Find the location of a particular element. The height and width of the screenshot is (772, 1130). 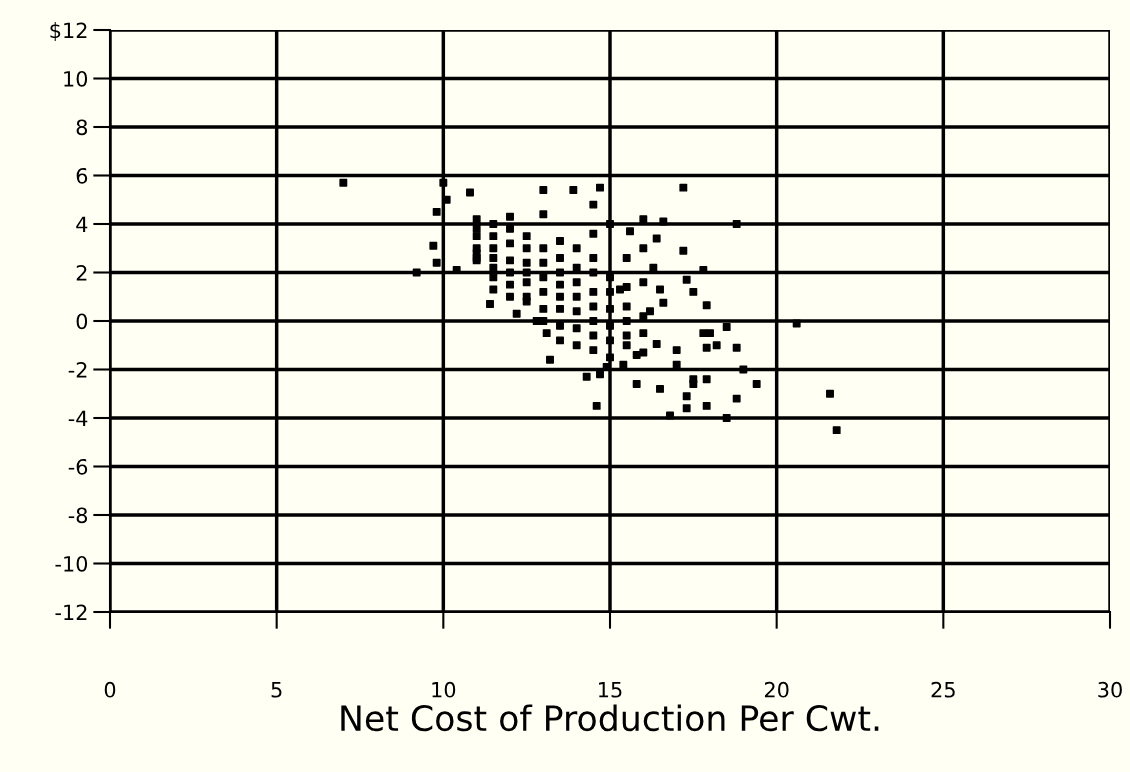

x-tick-label: 15 is located at coordinates (610, 690).